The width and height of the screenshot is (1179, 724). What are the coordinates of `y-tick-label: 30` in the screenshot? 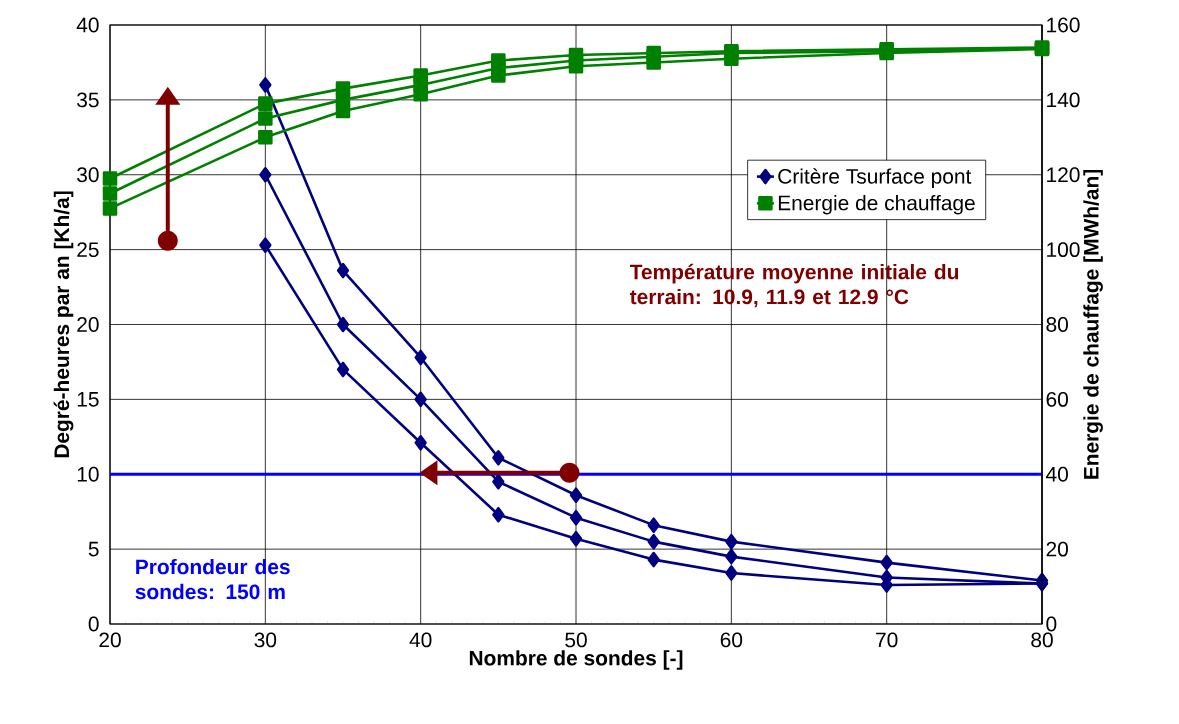 It's located at (88, 175).